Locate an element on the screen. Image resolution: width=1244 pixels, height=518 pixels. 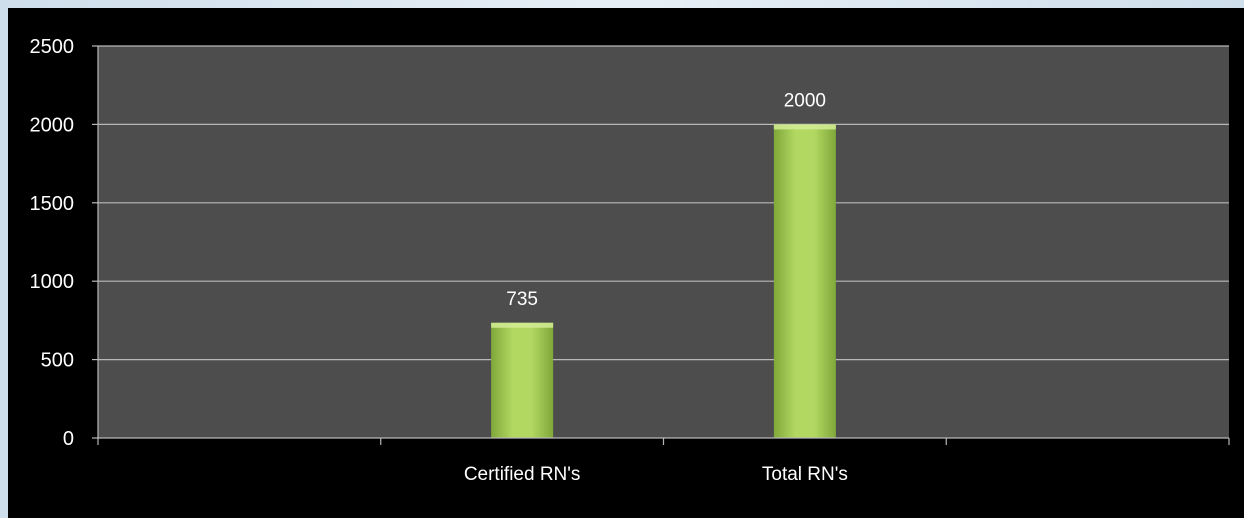
y-tick-label: 2500 is located at coordinates (52, 47).